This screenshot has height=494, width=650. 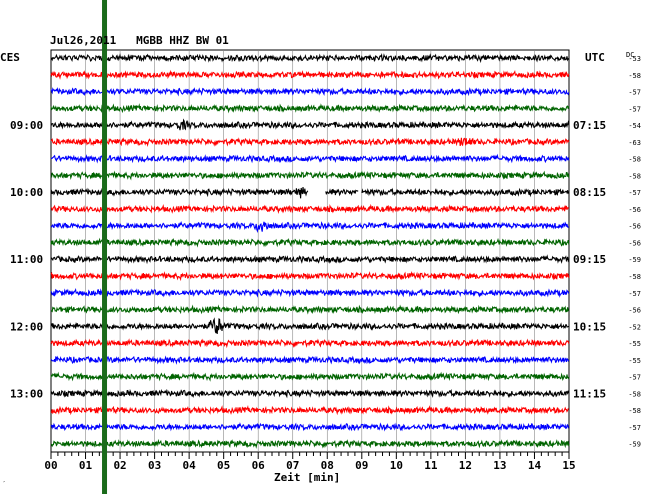 I want to click on dc-offset-value: -53, so click(x=634, y=59).